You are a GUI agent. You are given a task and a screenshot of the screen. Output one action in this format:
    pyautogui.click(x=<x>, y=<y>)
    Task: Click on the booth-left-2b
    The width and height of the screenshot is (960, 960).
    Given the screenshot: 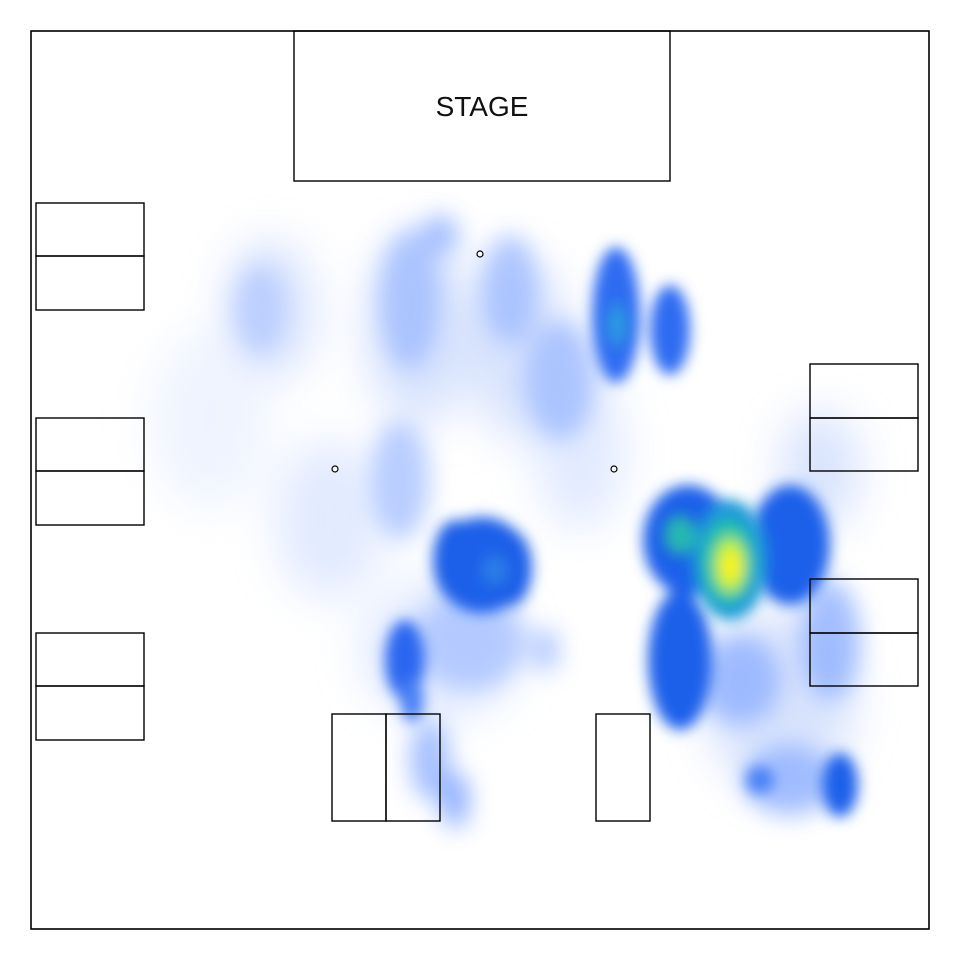 What is the action you would take?
    pyautogui.click(x=90, y=498)
    